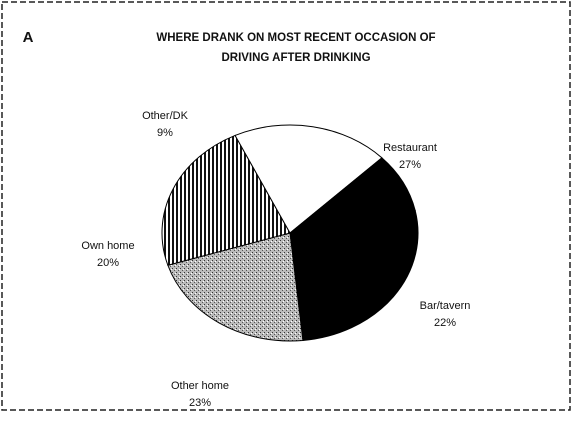  I want to click on slice-value-label: 23%, so click(200, 403).